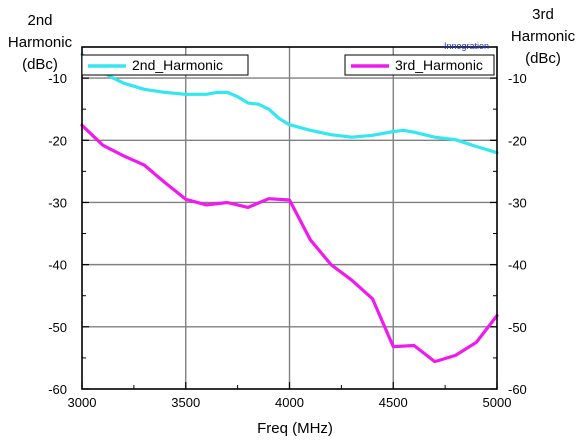 This screenshot has height=441, width=586. Describe the element at coordinates (543, 58) in the screenshot. I see `y-axis-right-title-line-3: (dBc)` at that location.